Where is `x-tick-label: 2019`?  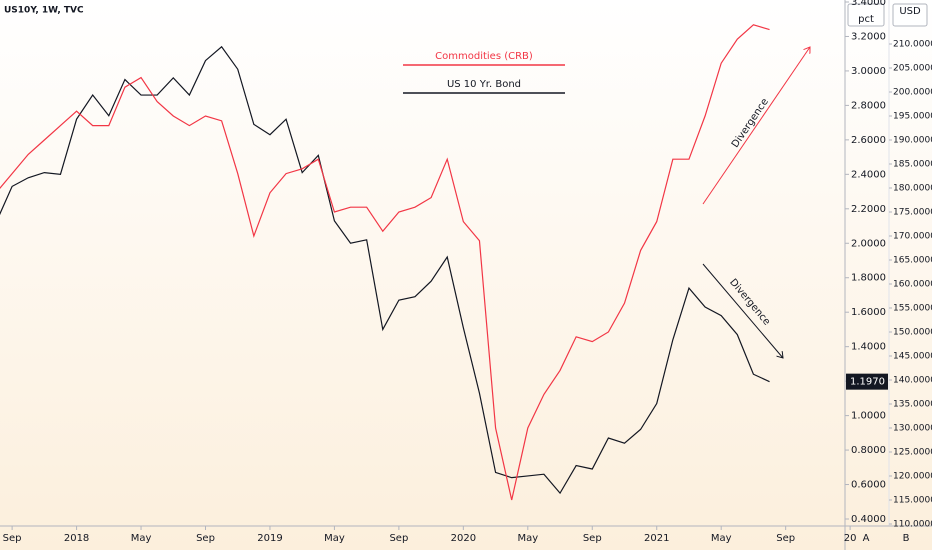
x-tick-label: 2019 is located at coordinates (269, 538).